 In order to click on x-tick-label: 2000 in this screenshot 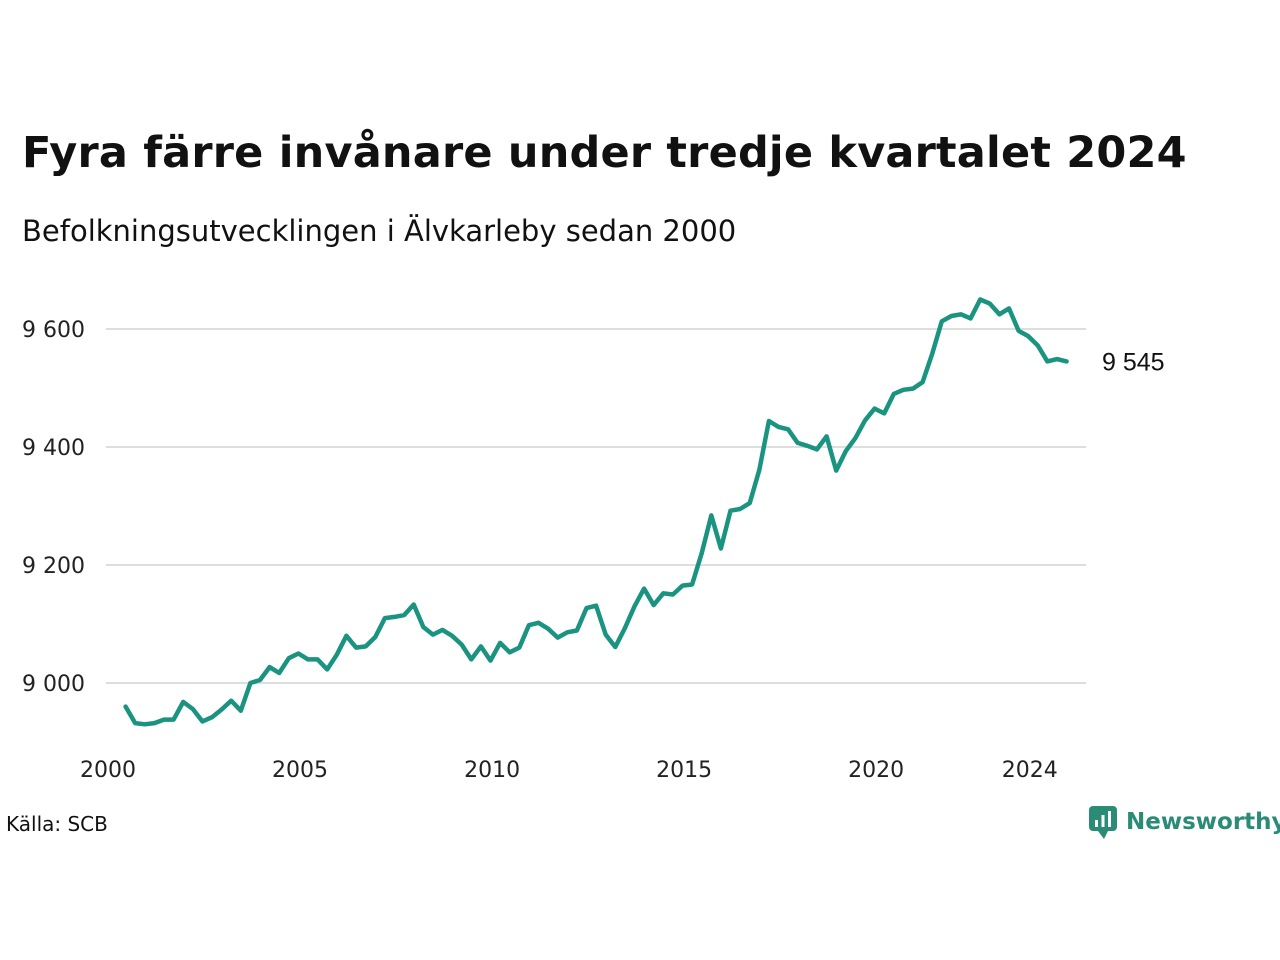, I will do `click(108, 770)`.